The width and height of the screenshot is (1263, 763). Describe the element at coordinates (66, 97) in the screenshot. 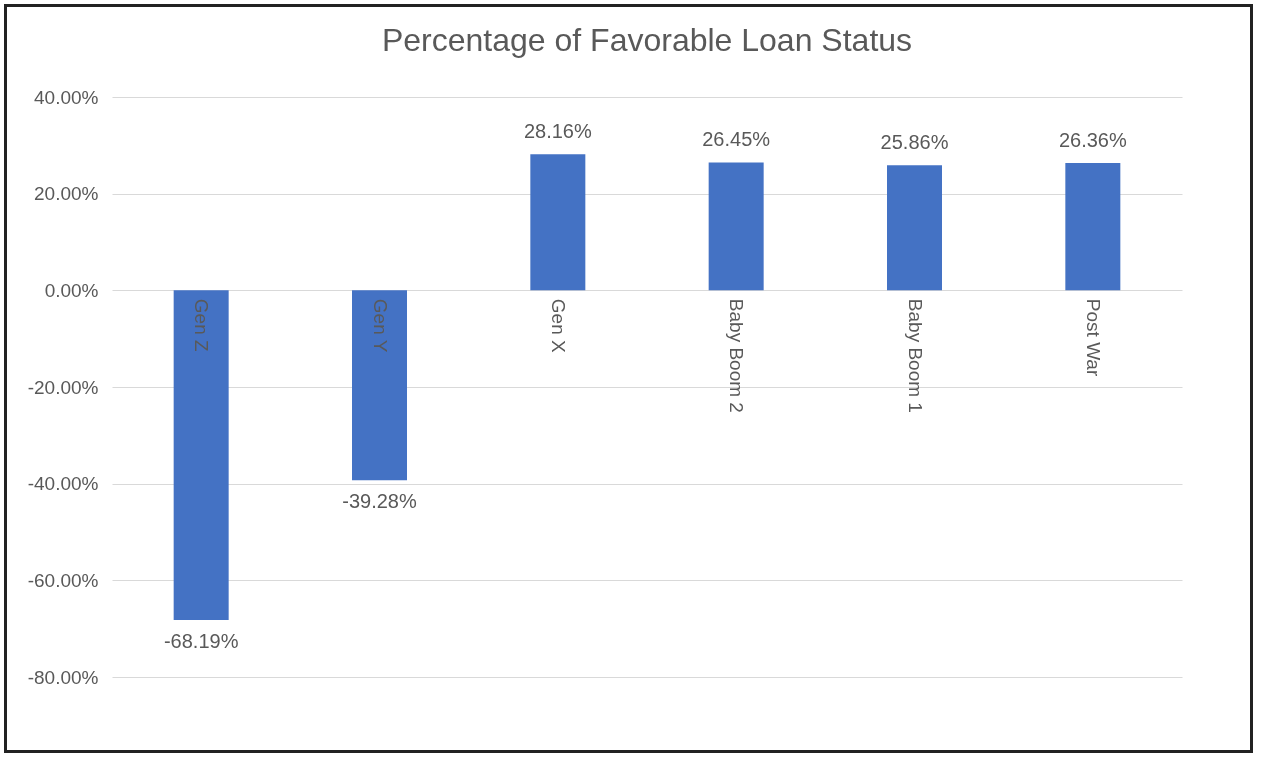

I see `y-tick-label: 40.00%` at that location.